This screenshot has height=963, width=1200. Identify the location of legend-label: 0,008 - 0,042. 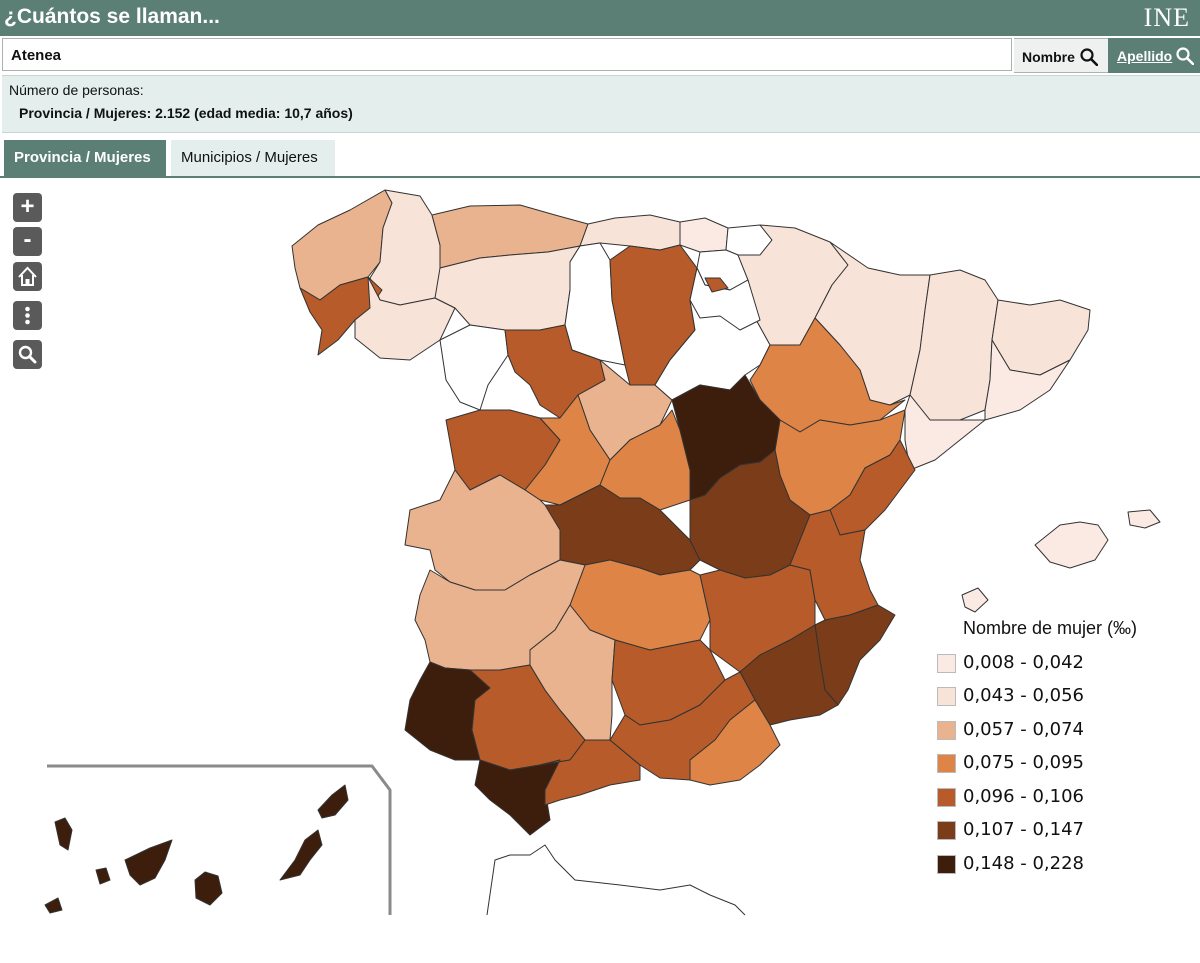
(1023, 662).